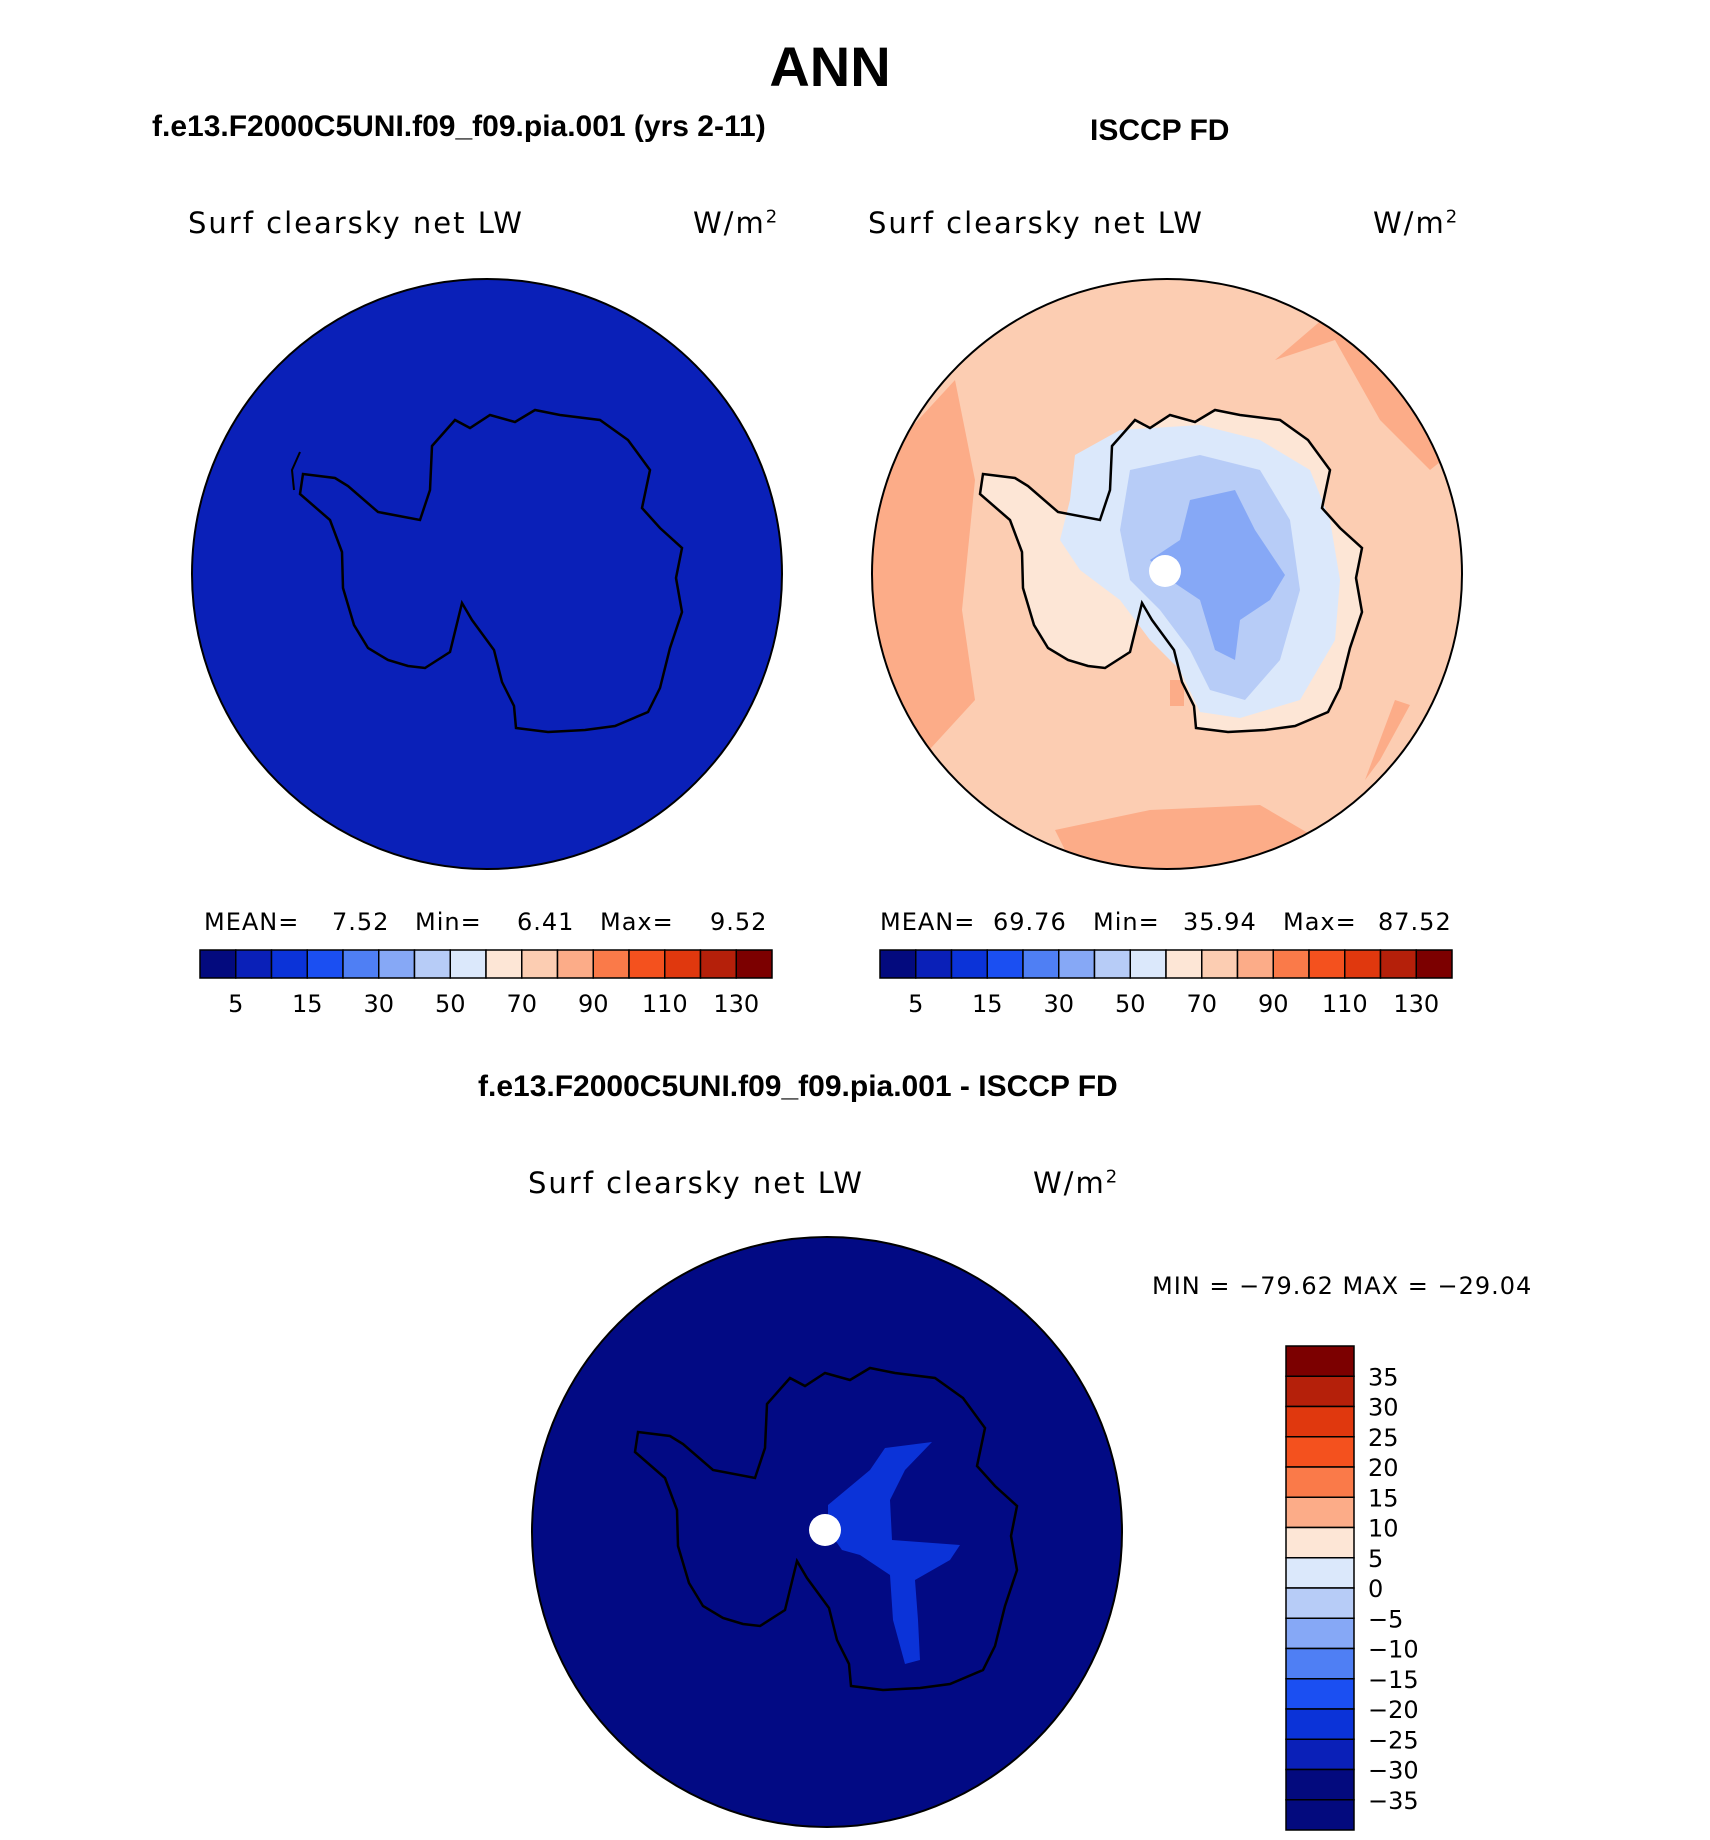  What do you see at coordinates (1393, 1801) in the screenshot?
I see `panel-3-colorbar-tick-label: −35` at bounding box center [1393, 1801].